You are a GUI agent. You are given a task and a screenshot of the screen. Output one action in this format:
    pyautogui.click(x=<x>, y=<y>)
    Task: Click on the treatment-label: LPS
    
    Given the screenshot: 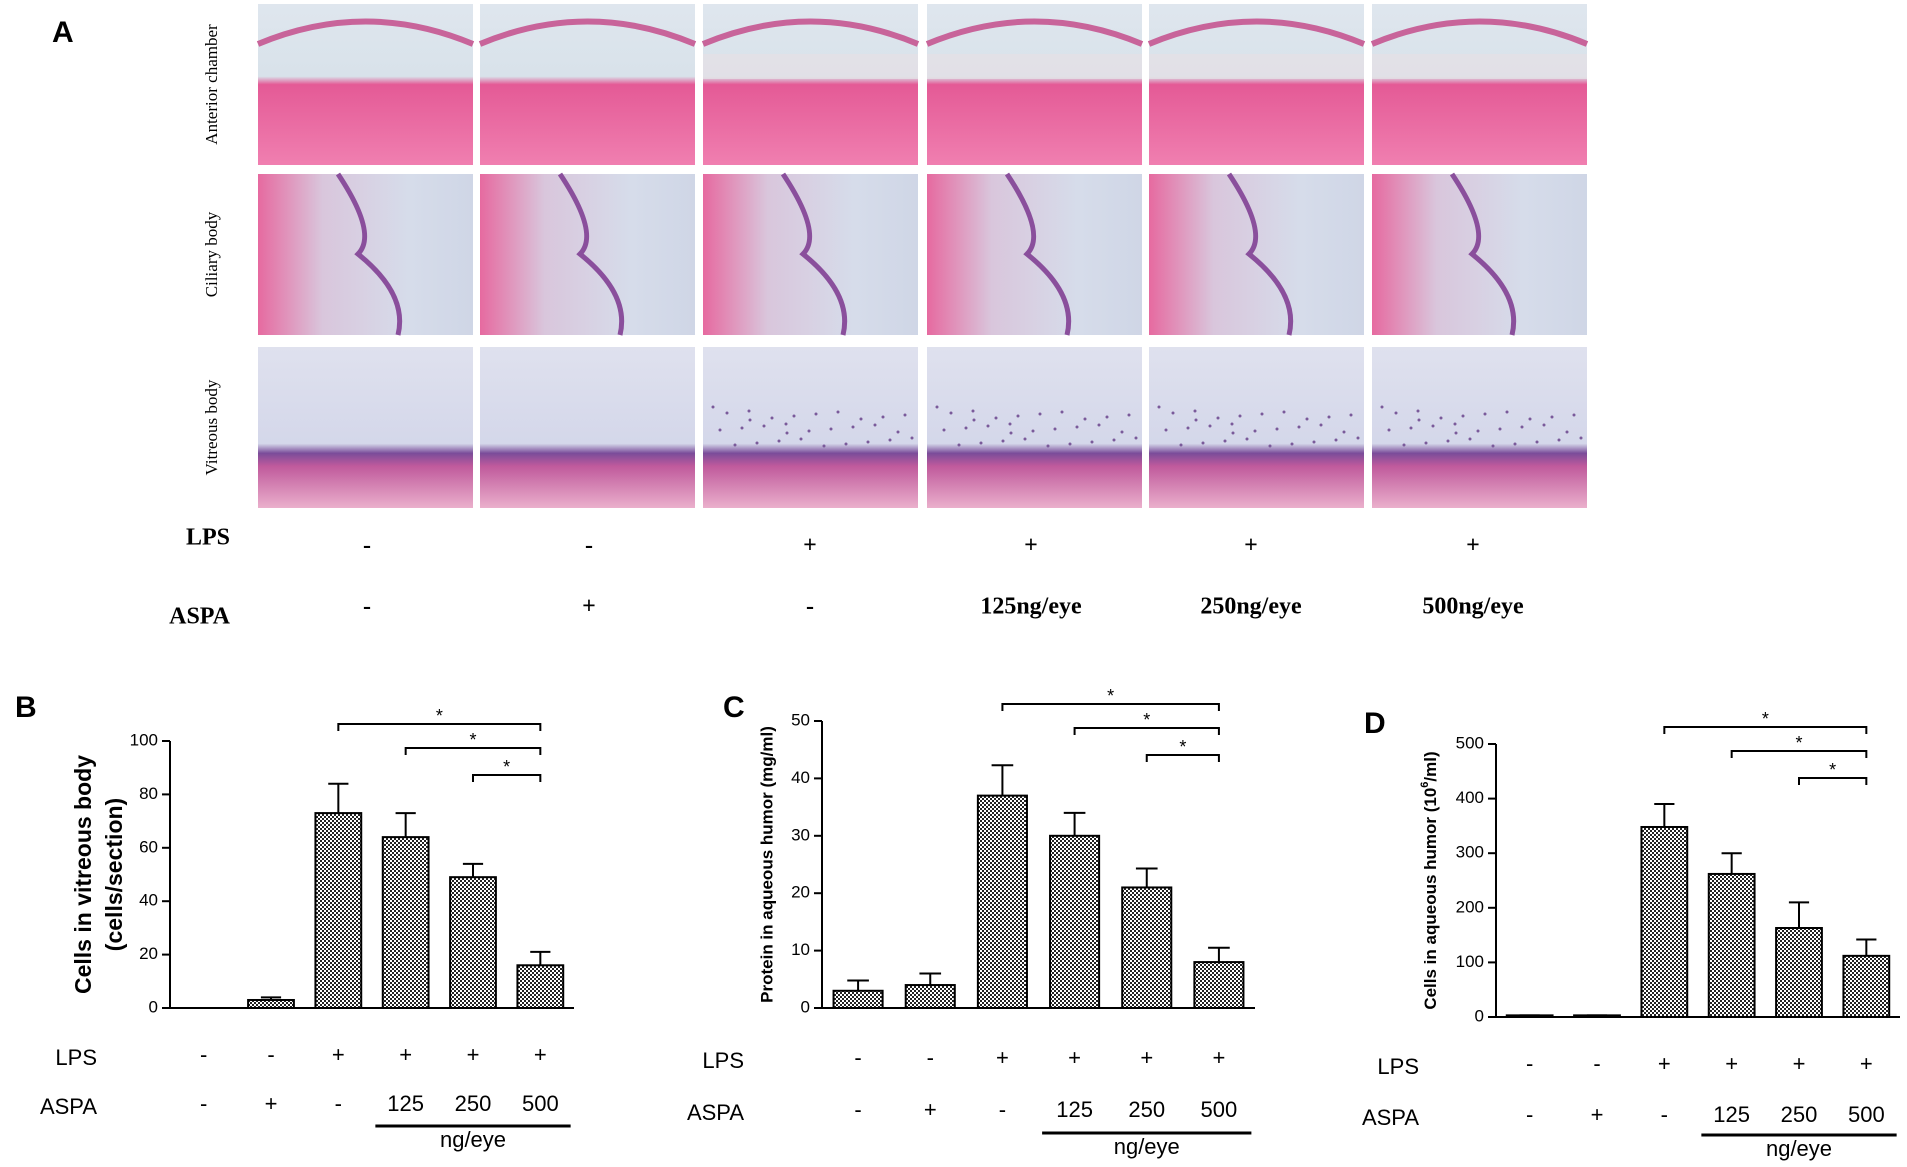 What is the action you would take?
    pyautogui.click(x=723, y=1060)
    